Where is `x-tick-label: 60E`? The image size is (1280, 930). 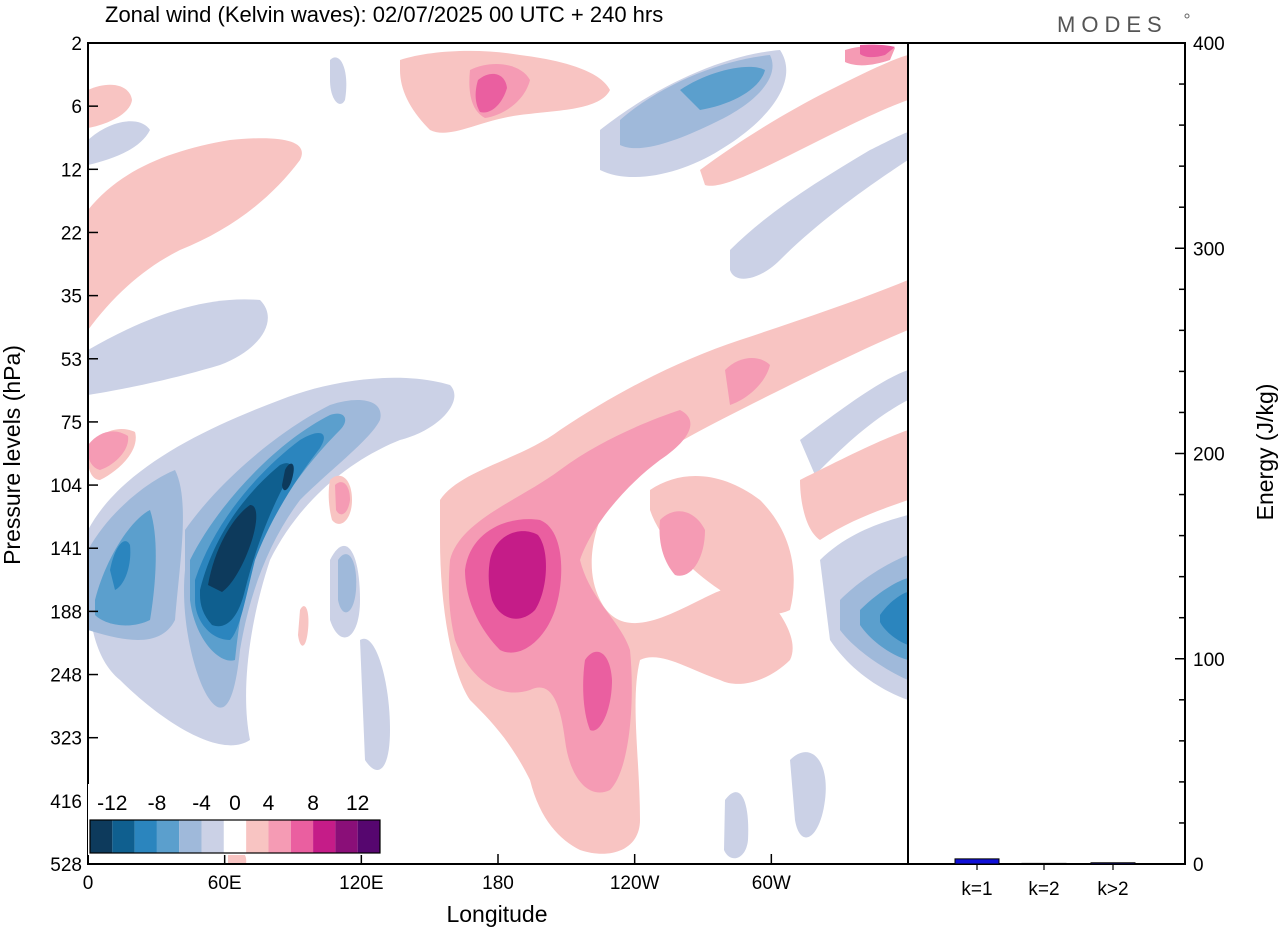
x-tick-label: 60E is located at coordinates (225, 883).